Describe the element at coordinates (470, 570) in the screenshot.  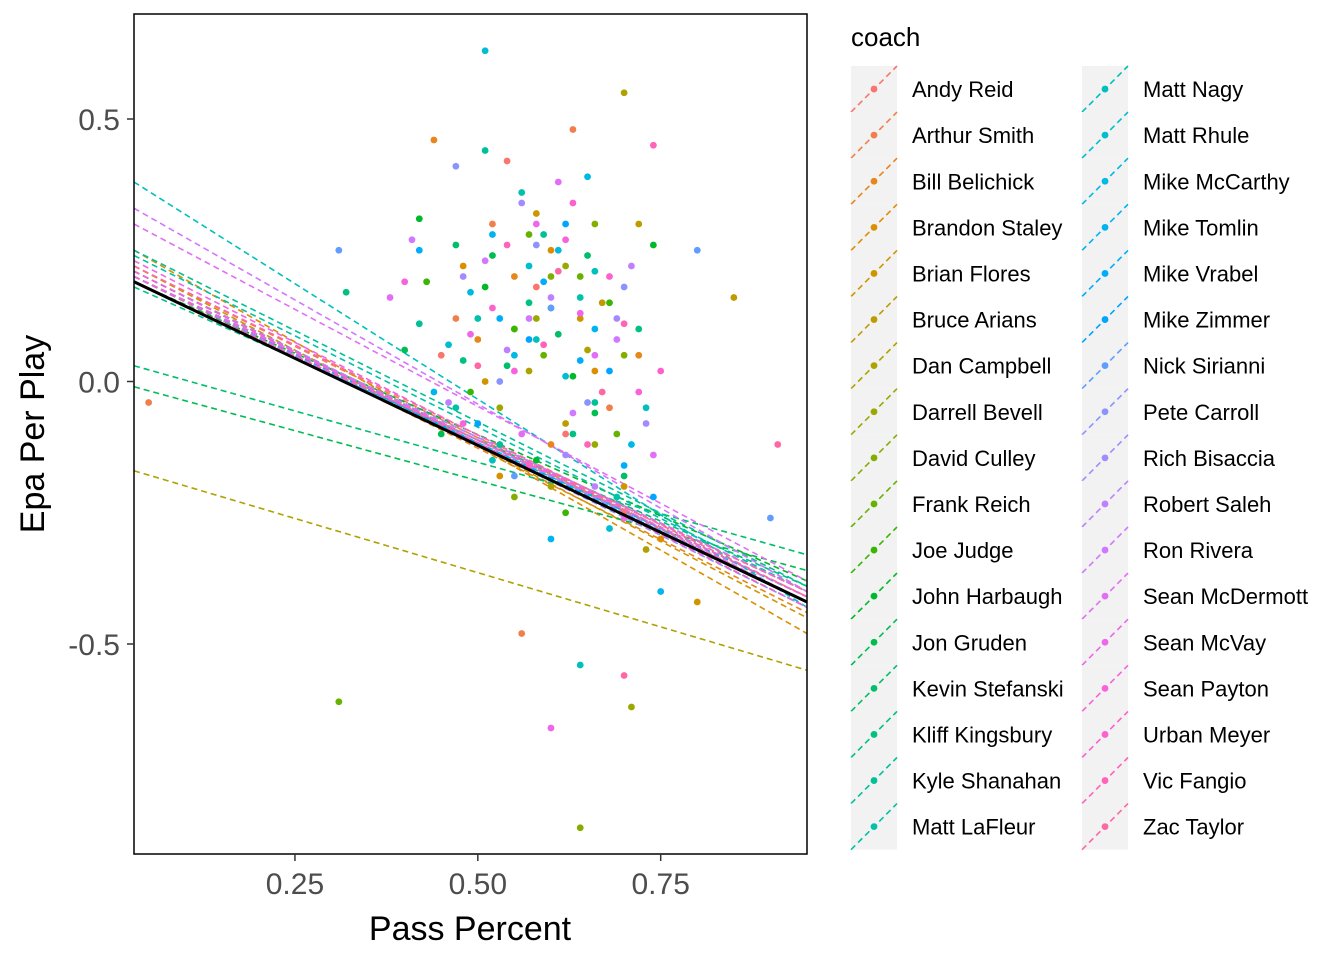
I see `fit-line-dan-campbell` at that location.